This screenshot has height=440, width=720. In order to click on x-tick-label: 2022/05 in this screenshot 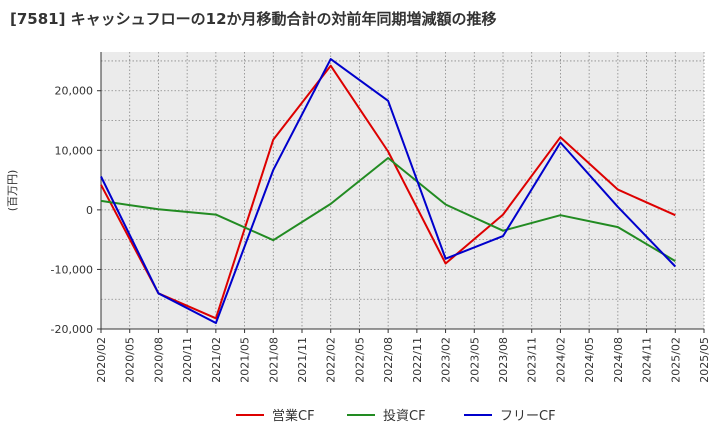, I will do `click(359, 360)`.